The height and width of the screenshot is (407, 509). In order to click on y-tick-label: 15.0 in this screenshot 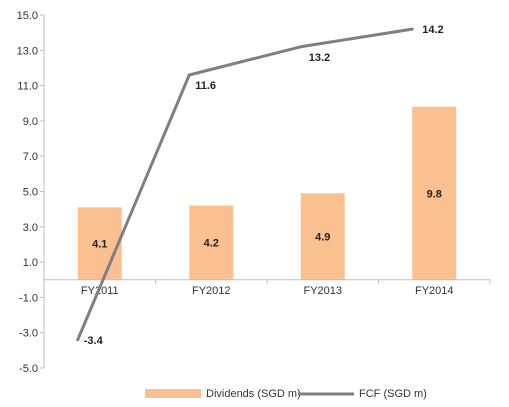, I will do `click(27, 16)`.